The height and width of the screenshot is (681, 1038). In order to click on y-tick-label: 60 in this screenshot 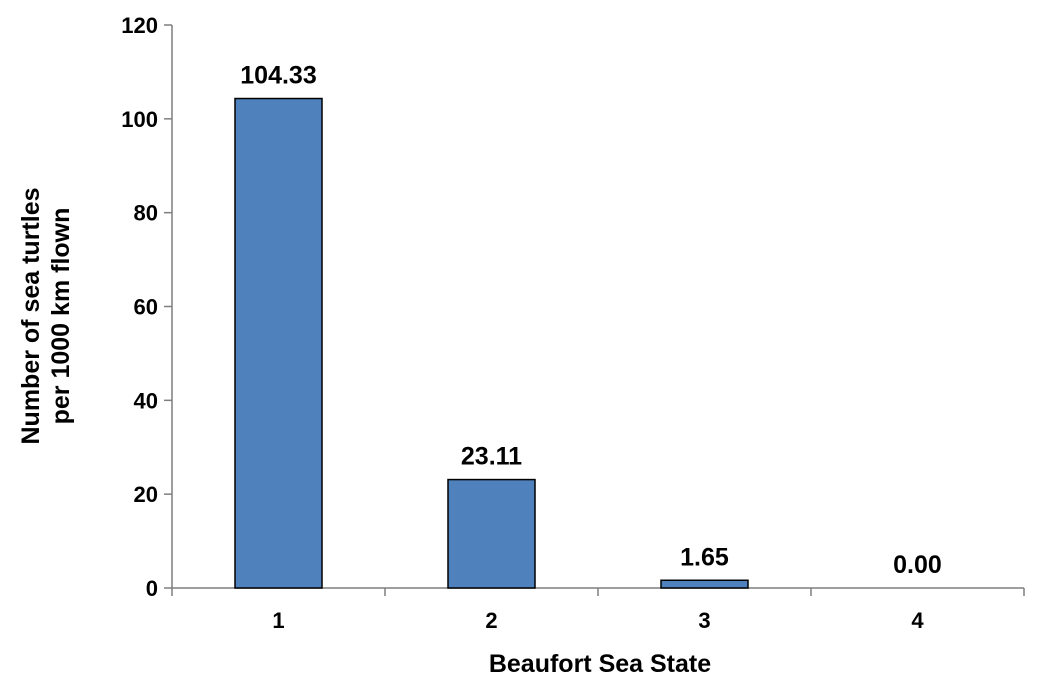, I will do `click(146, 307)`.